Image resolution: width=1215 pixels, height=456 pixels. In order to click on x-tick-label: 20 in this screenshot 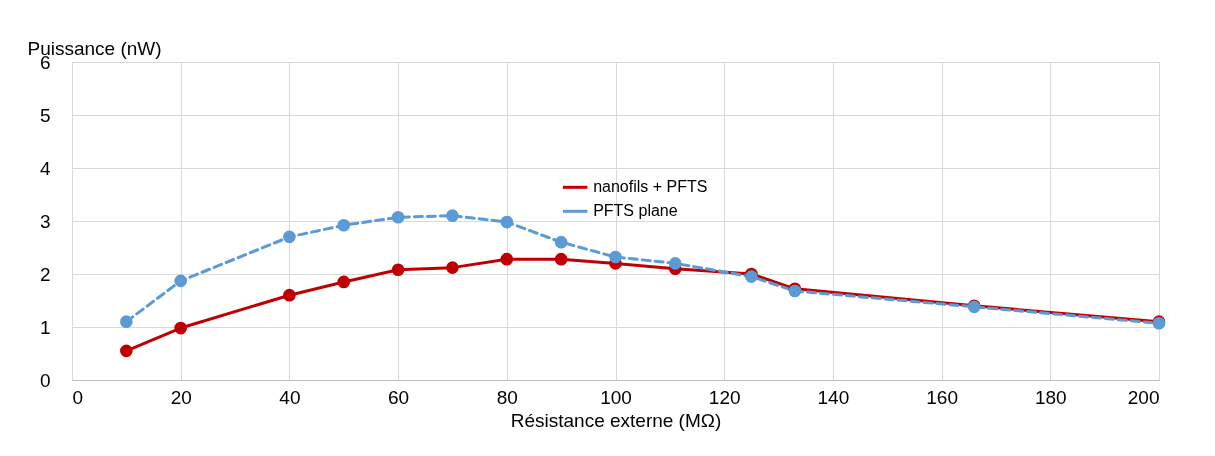, I will do `click(181, 397)`.